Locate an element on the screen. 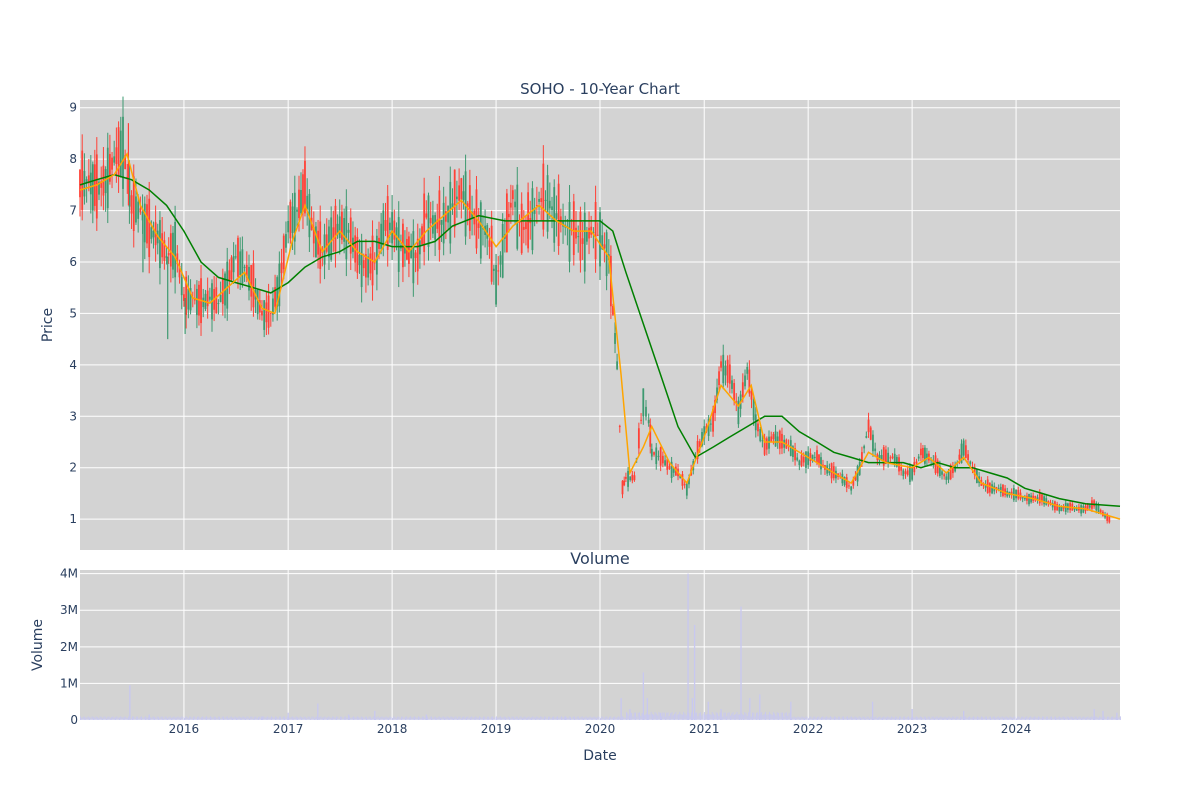 The image size is (1200, 800). x-tick-label: 2018 is located at coordinates (392, 729).